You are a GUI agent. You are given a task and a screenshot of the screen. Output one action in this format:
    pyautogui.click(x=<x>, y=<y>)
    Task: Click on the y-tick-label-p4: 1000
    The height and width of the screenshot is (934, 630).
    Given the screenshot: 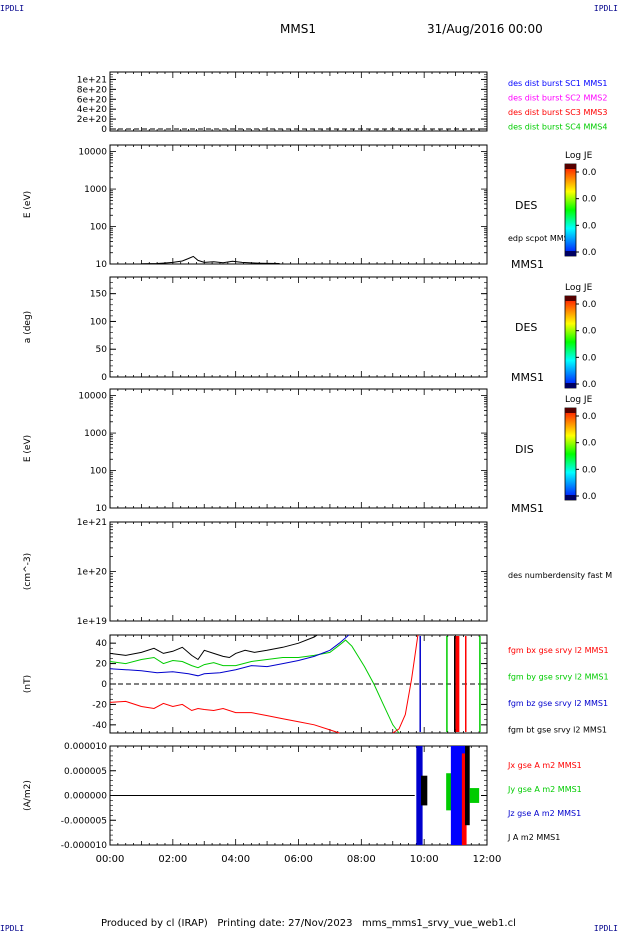 What is the action you would take?
    pyautogui.click(x=95, y=434)
    